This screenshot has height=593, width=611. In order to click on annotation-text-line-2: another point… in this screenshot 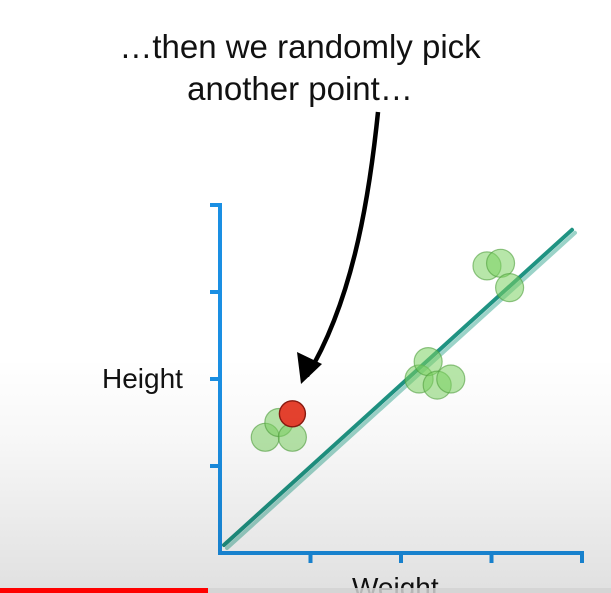, I will do `click(300, 88)`.